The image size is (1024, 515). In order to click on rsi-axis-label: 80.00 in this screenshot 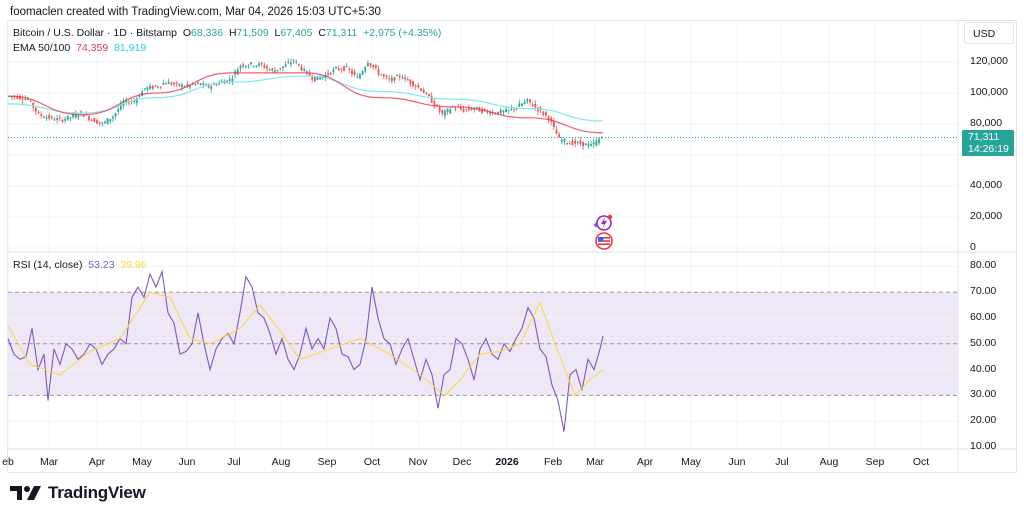, I will do `click(983, 265)`.